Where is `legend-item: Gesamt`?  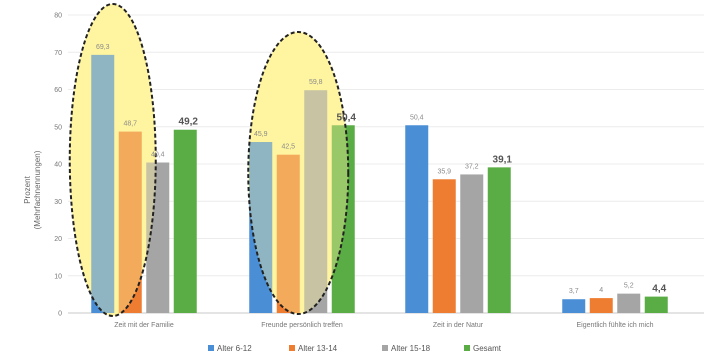 legend-item: Gesamt is located at coordinates (483, 348).